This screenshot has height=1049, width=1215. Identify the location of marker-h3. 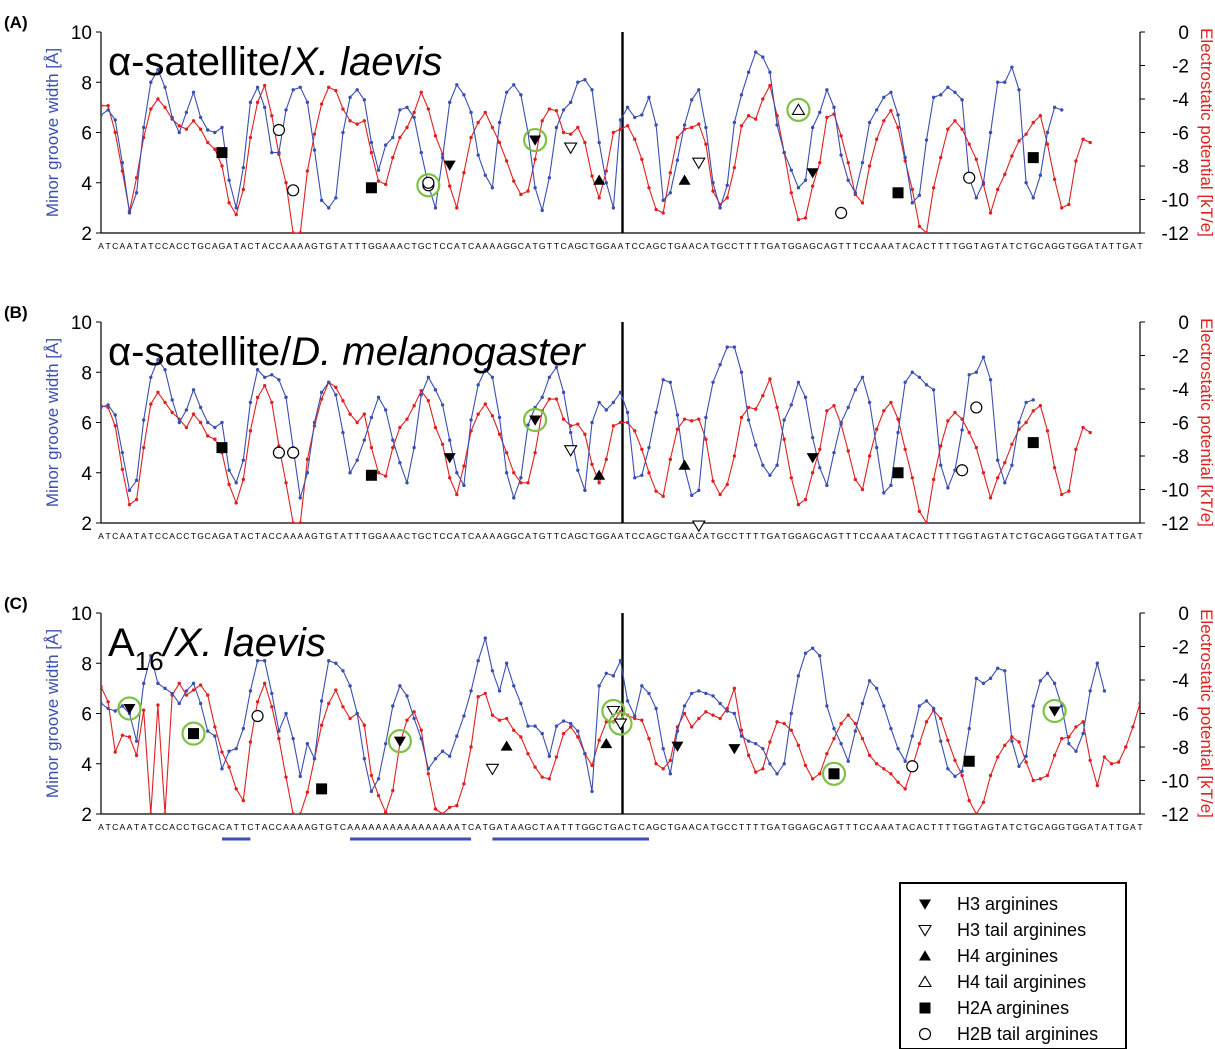
(449, 165).